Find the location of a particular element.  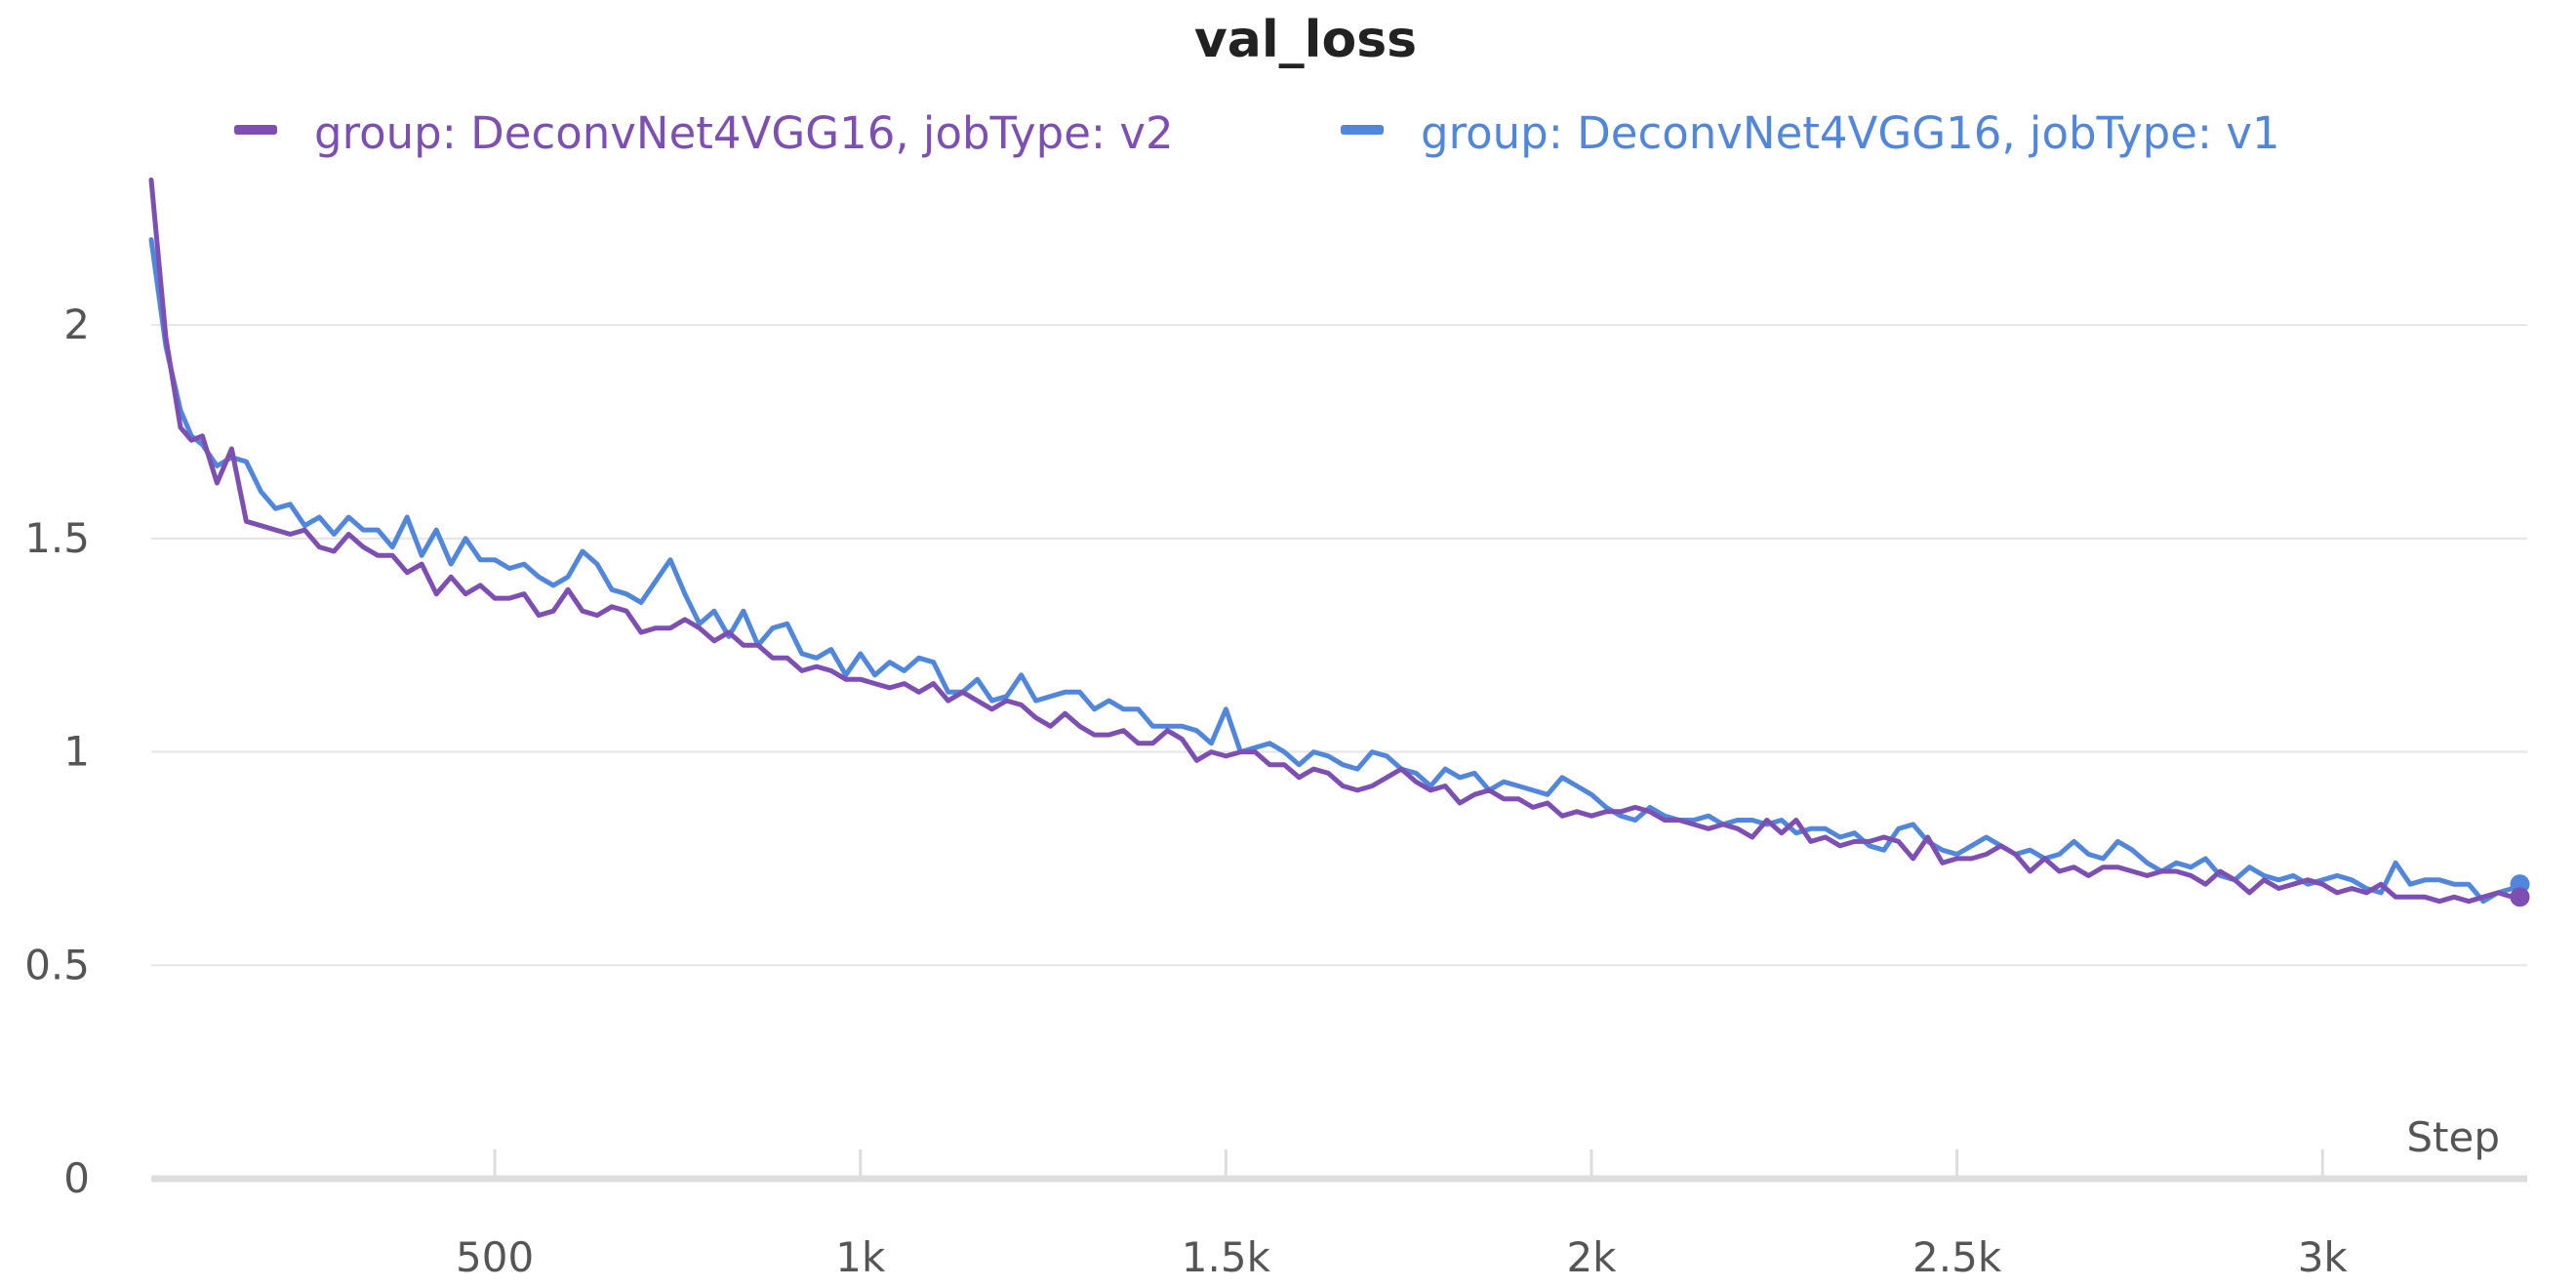

x-tick-label: 3k is located at coordinates (2323, 1257).